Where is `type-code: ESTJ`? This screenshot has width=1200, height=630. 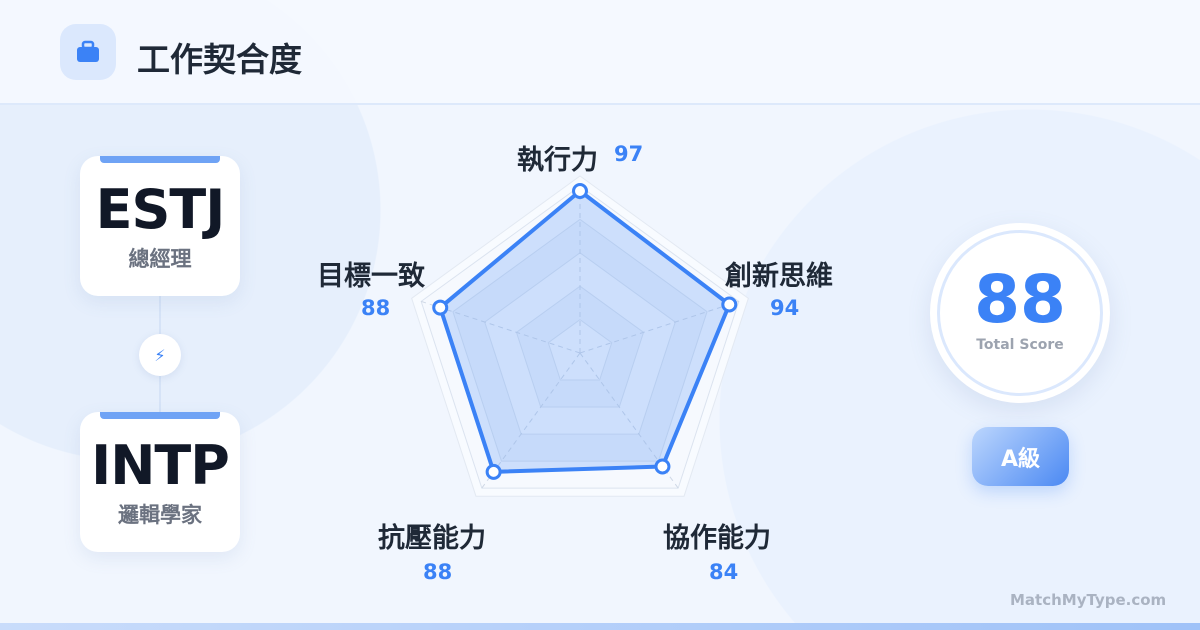
type-code: ESTJ is located at coordinates (160, 209).